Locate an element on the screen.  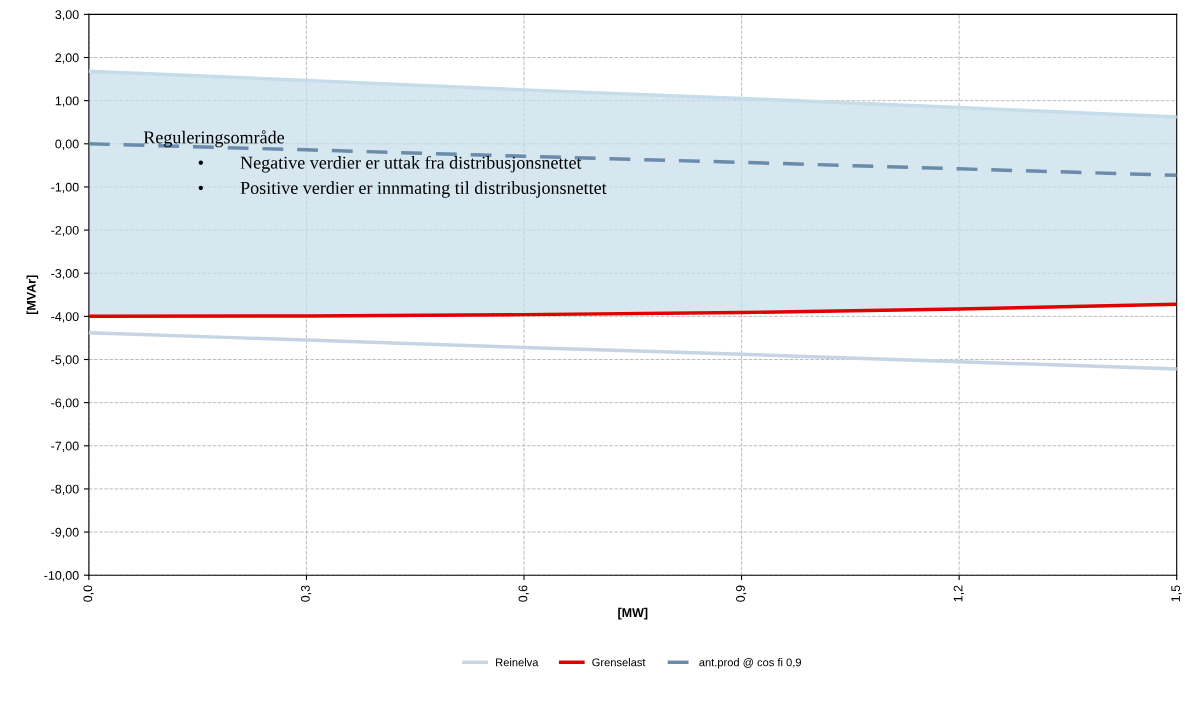
y-tick-label: -7,00 is located at coordinates (65, 446).